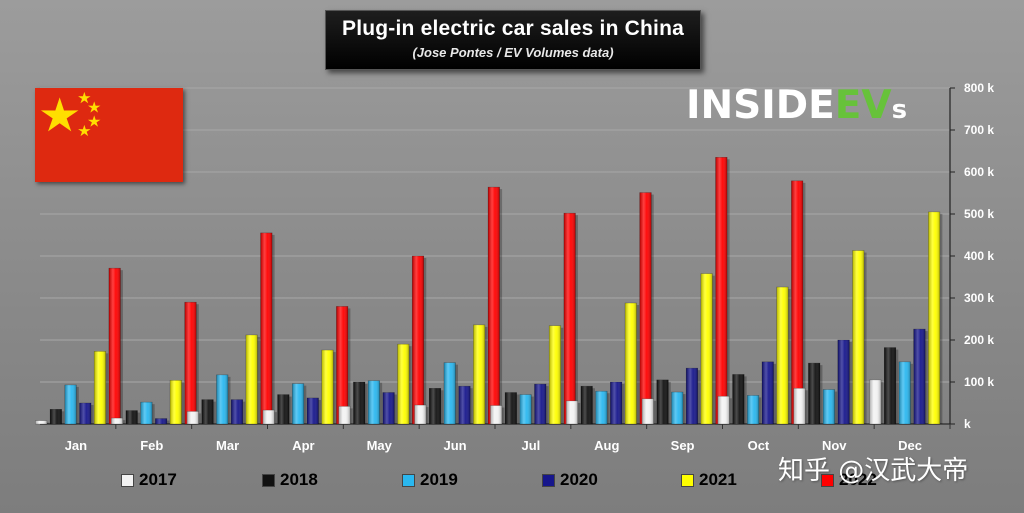 This screenshot has height=513, width=1024. Describe the element at coordinates (858, 479) in the screenshot. I see `legend-label: 2022` at that location.